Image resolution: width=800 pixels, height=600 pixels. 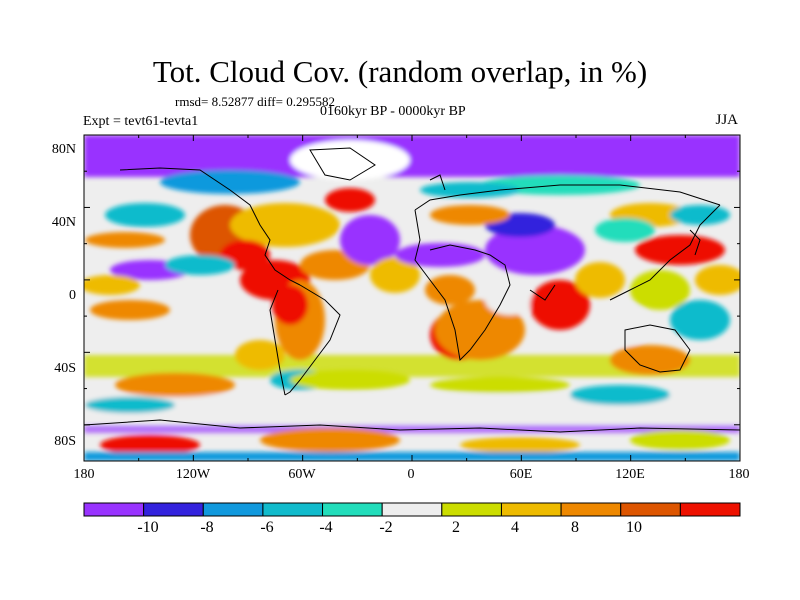 What do you see at coordinates (515, 527) in the screenshot?
I see `colorbar-label: 4` at bounding box center [515, 527].